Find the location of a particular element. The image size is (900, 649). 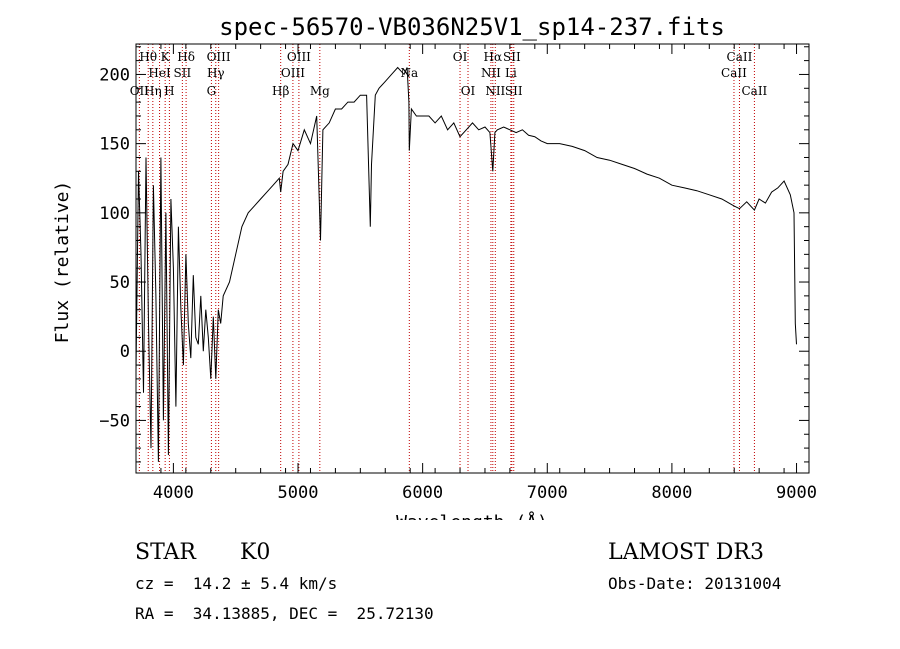

spectral-line-label: Na is located at coordinates (409, 73).